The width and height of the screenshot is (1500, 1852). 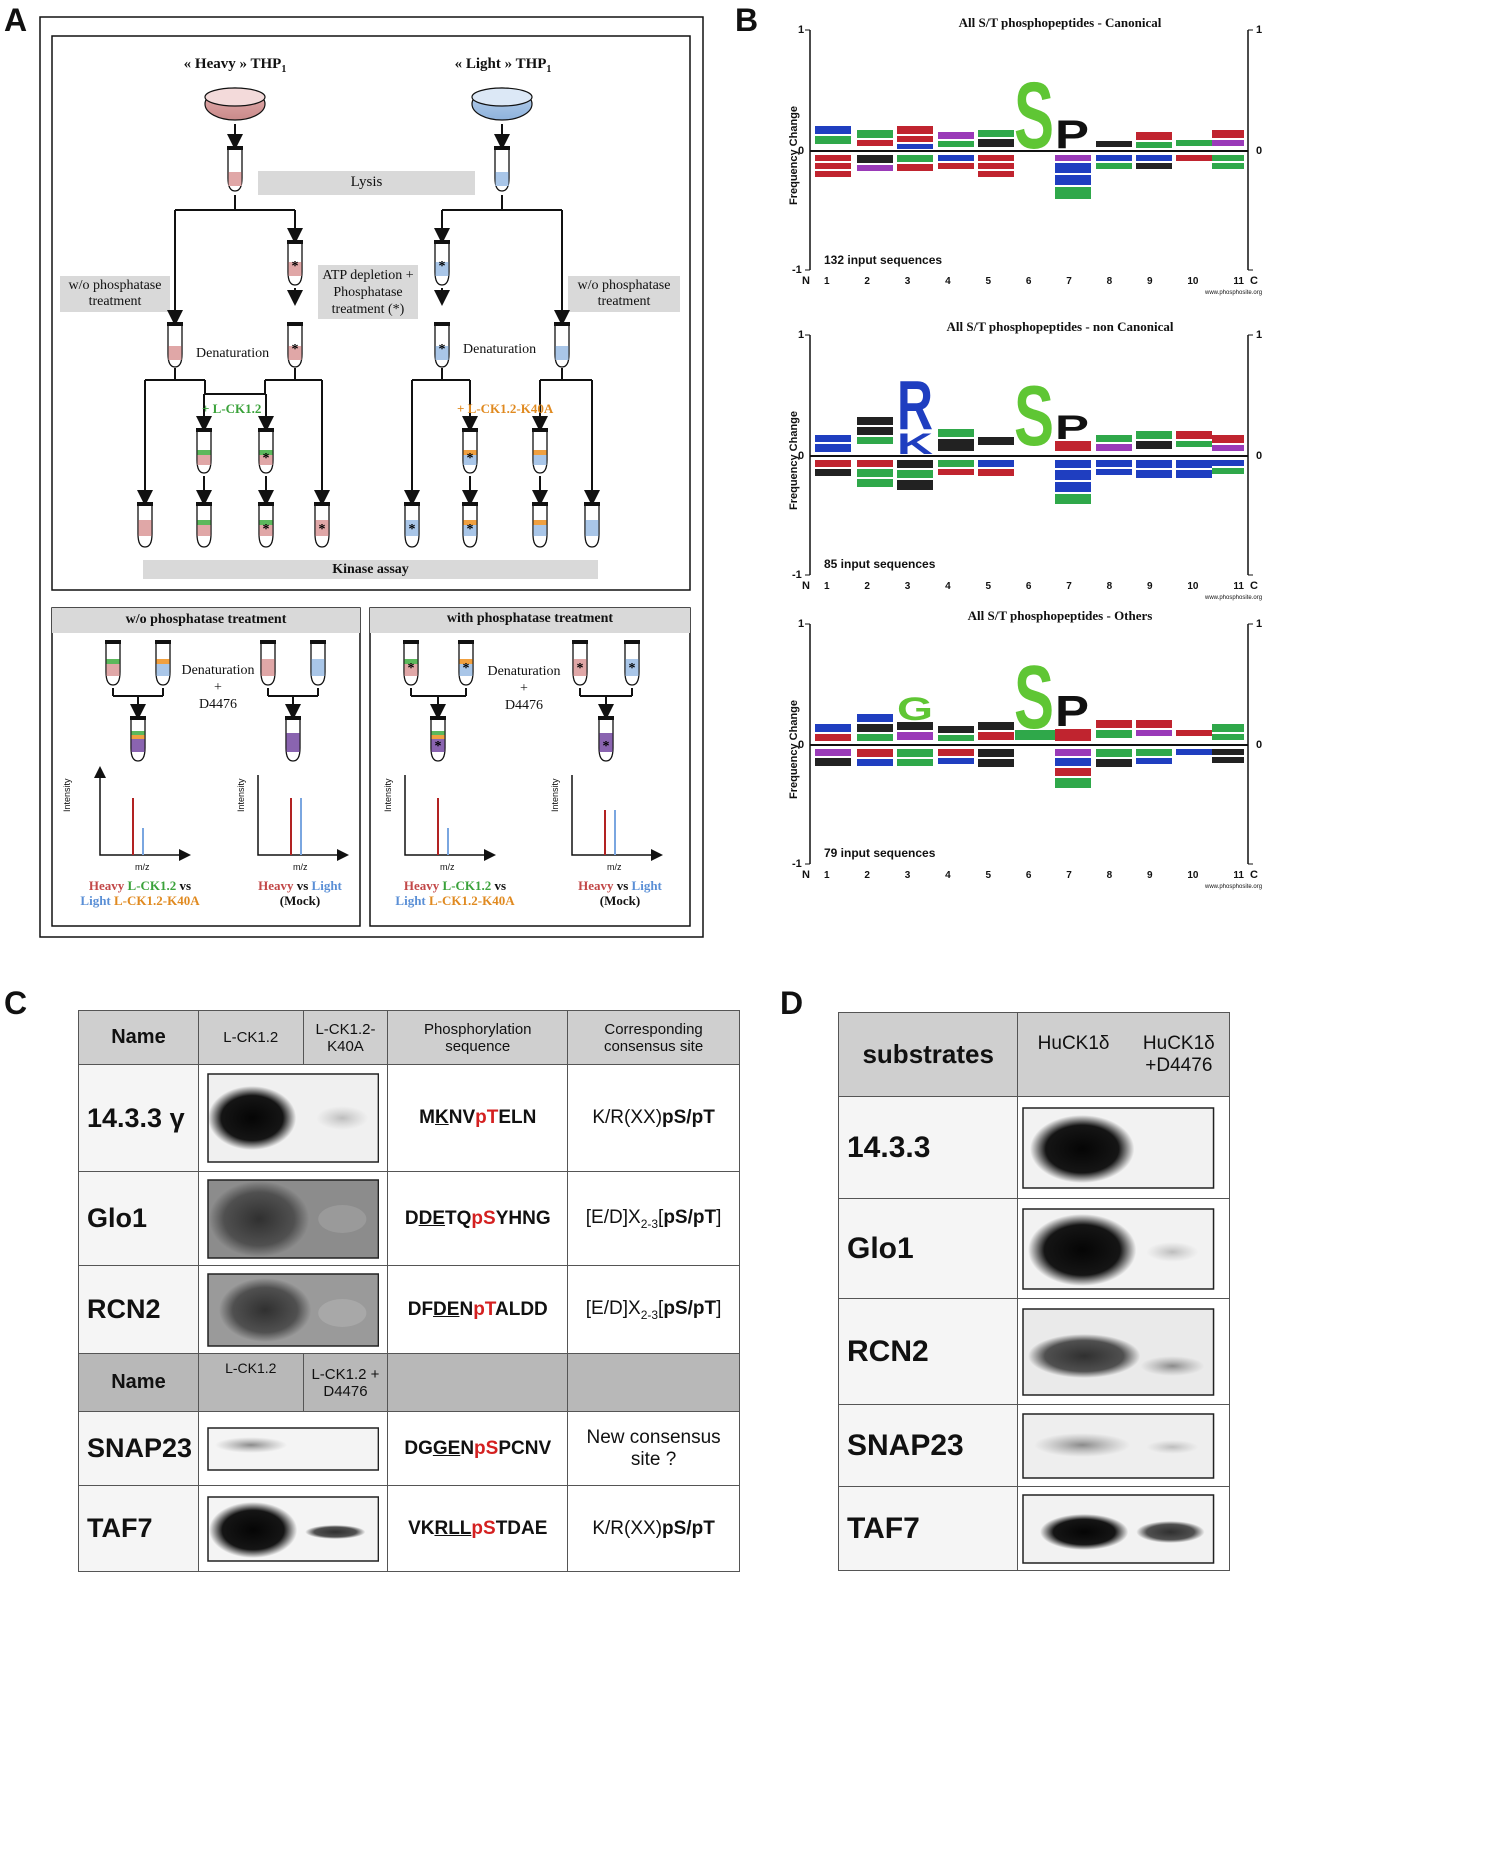 I want to click on substrate-name: 14.3.3, so click(x=928, y=1147).